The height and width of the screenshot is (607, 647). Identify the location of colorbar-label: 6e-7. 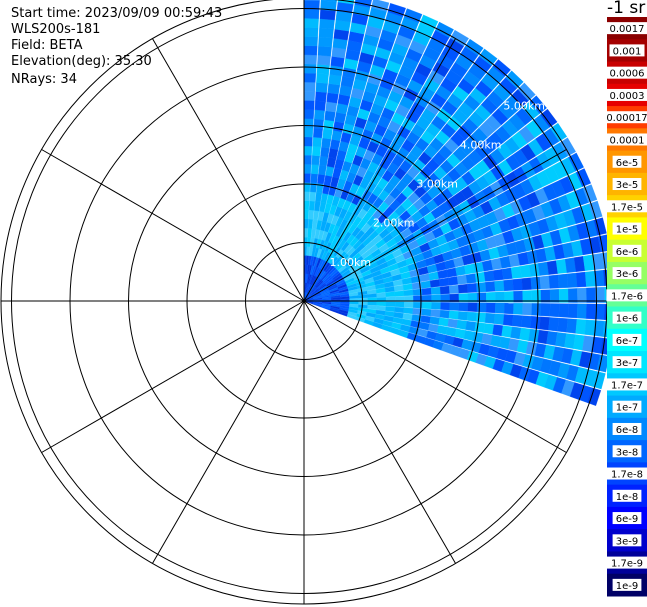
(627, 341).